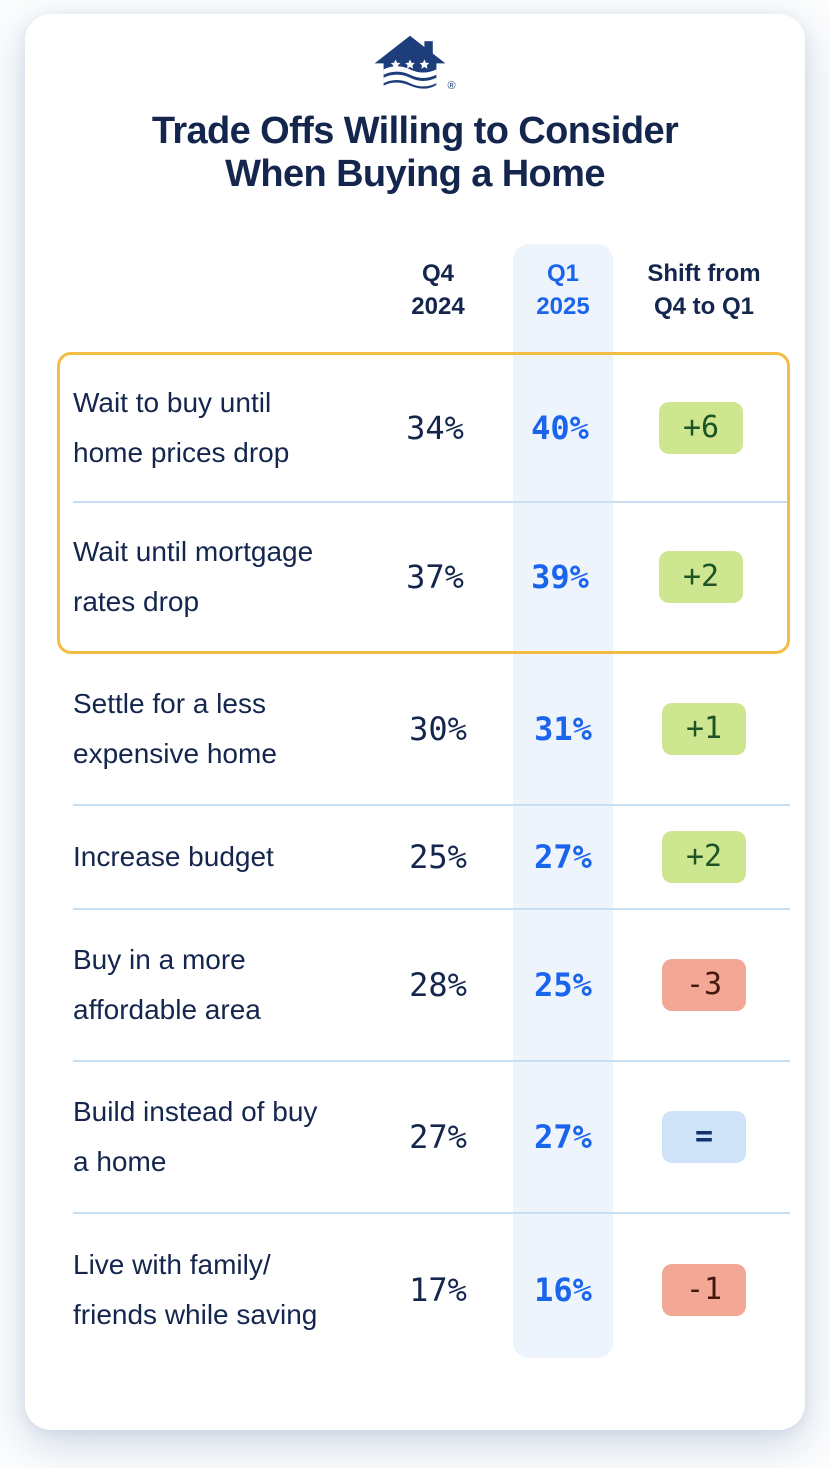 The image size is (830, 1468). I want to click on house-logo-icon, so click(410, 62).